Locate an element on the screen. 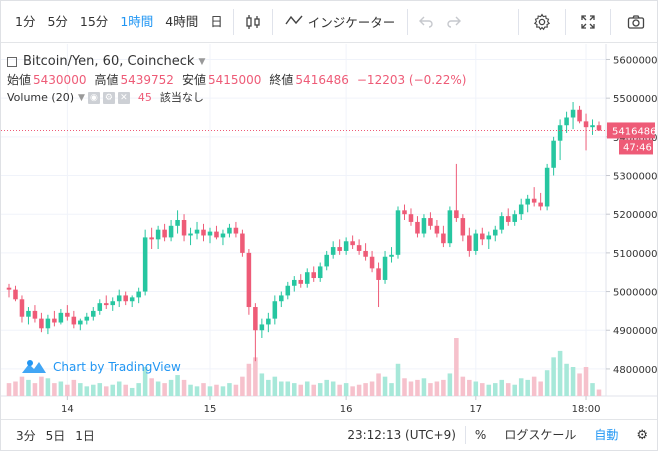  watermark-text: Chart by TradingView is located at coordinates (117, 367).